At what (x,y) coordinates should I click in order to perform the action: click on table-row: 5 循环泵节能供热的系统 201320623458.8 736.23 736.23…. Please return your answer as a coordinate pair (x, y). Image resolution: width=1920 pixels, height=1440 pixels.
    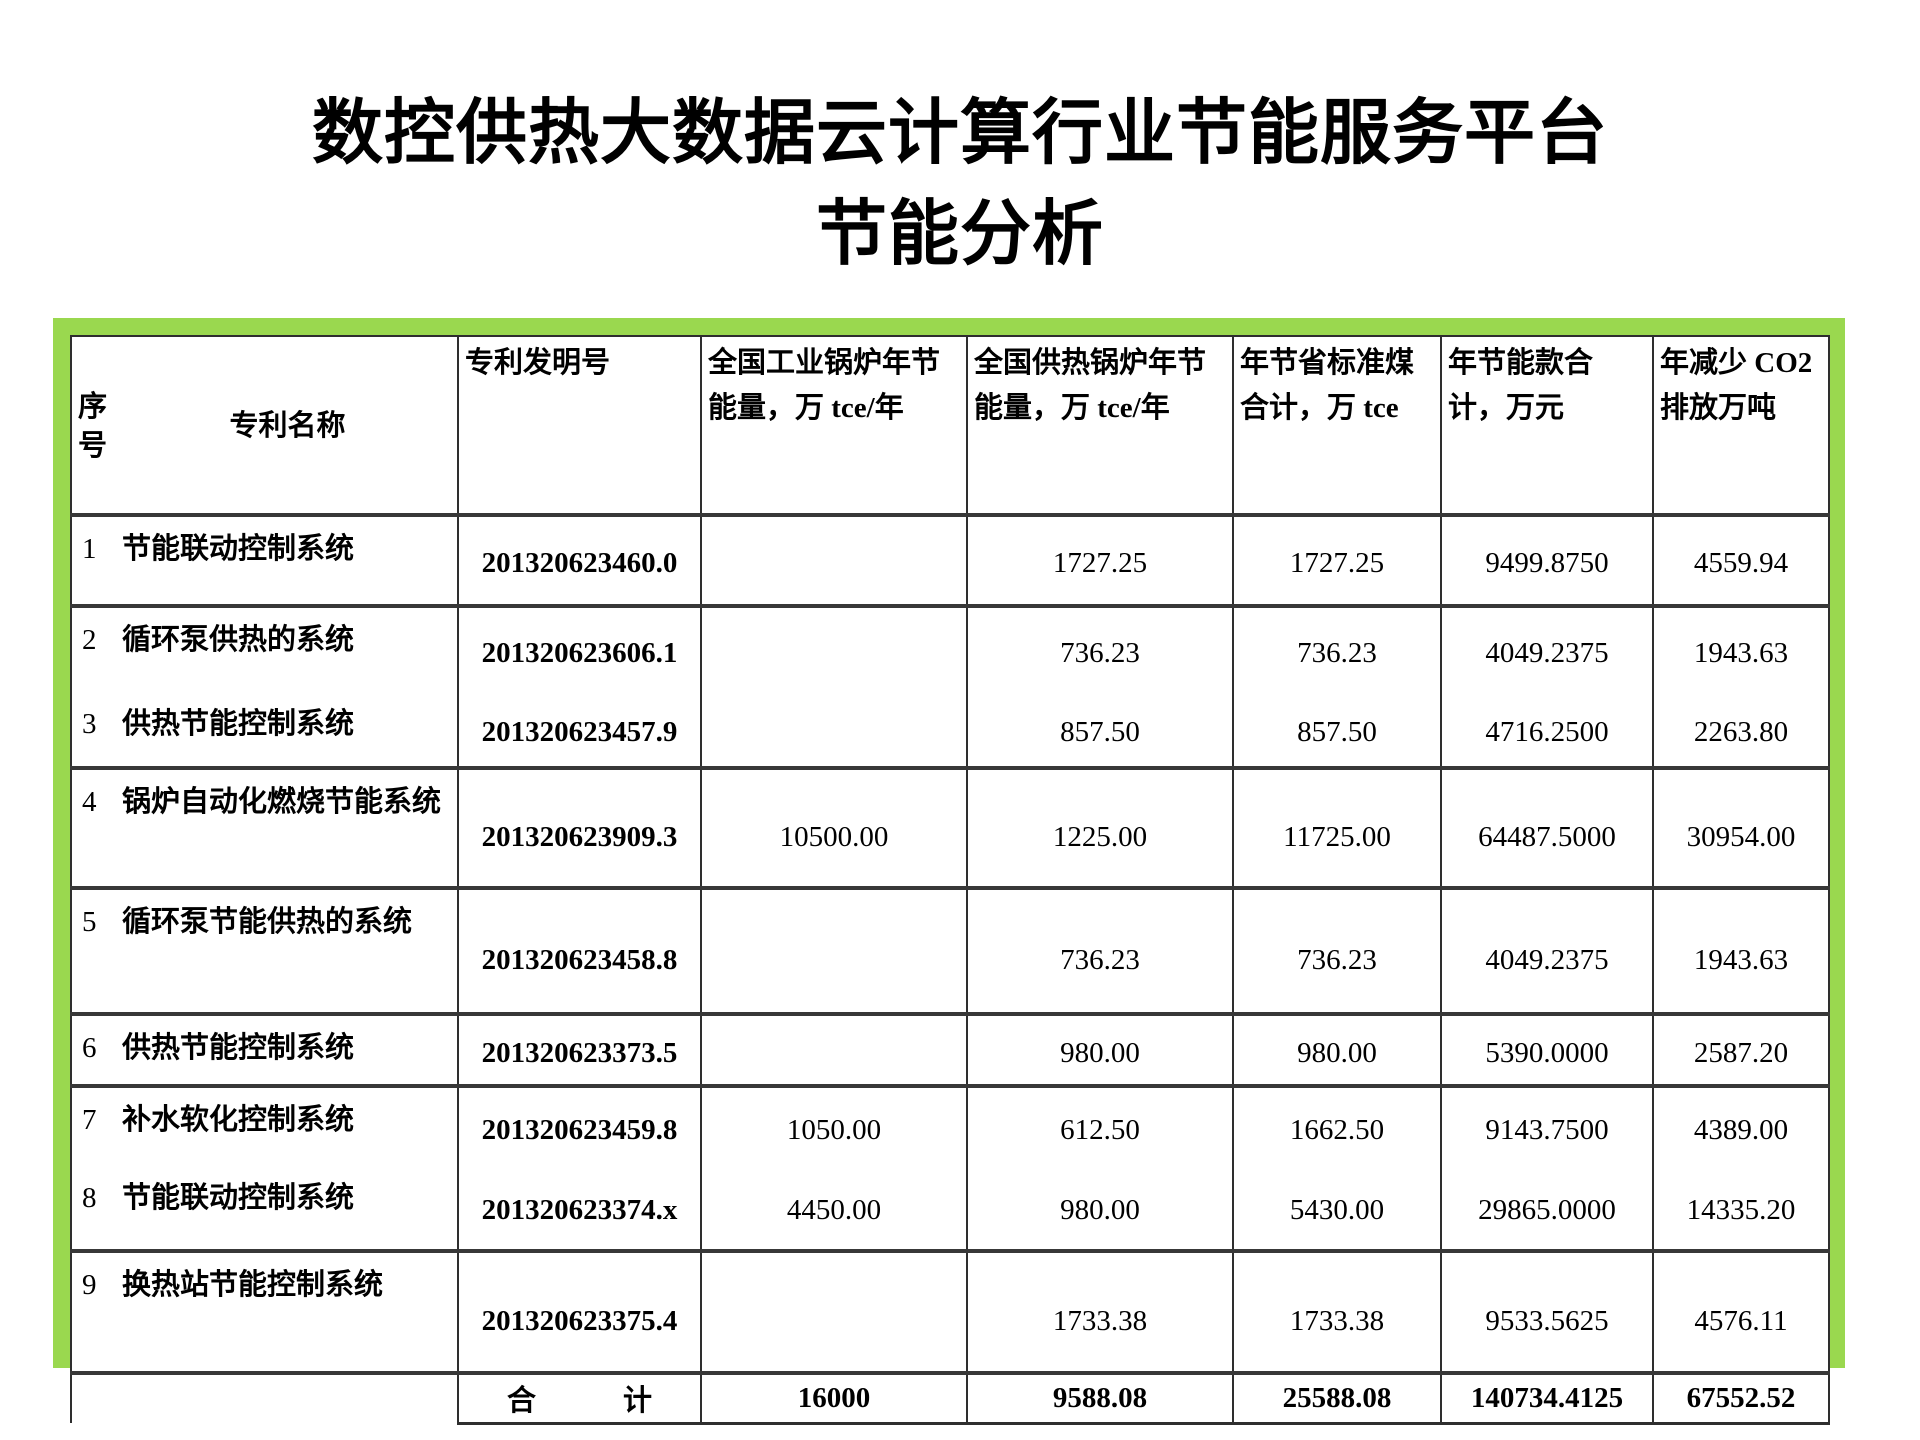
    Looking at the image, I should click on (950, 952).